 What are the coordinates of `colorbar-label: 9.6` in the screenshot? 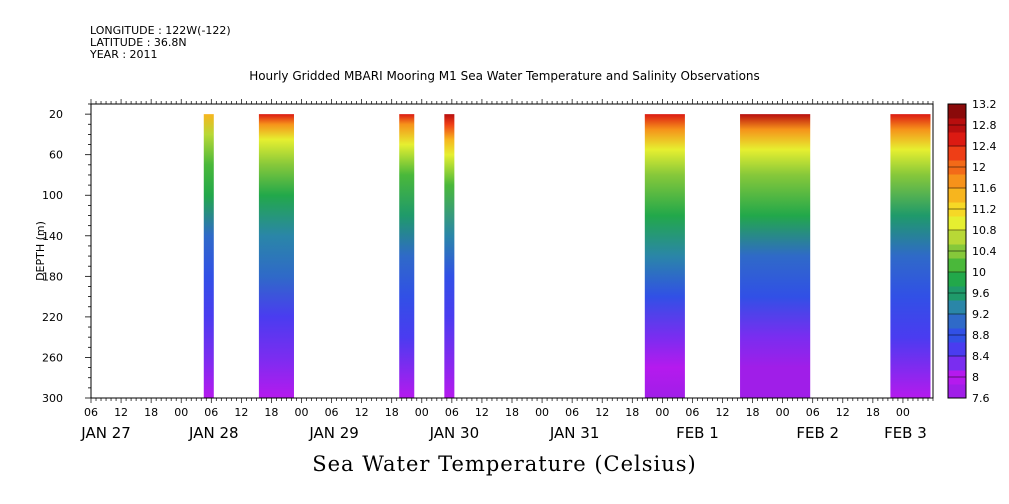 It's located at (981, 293).